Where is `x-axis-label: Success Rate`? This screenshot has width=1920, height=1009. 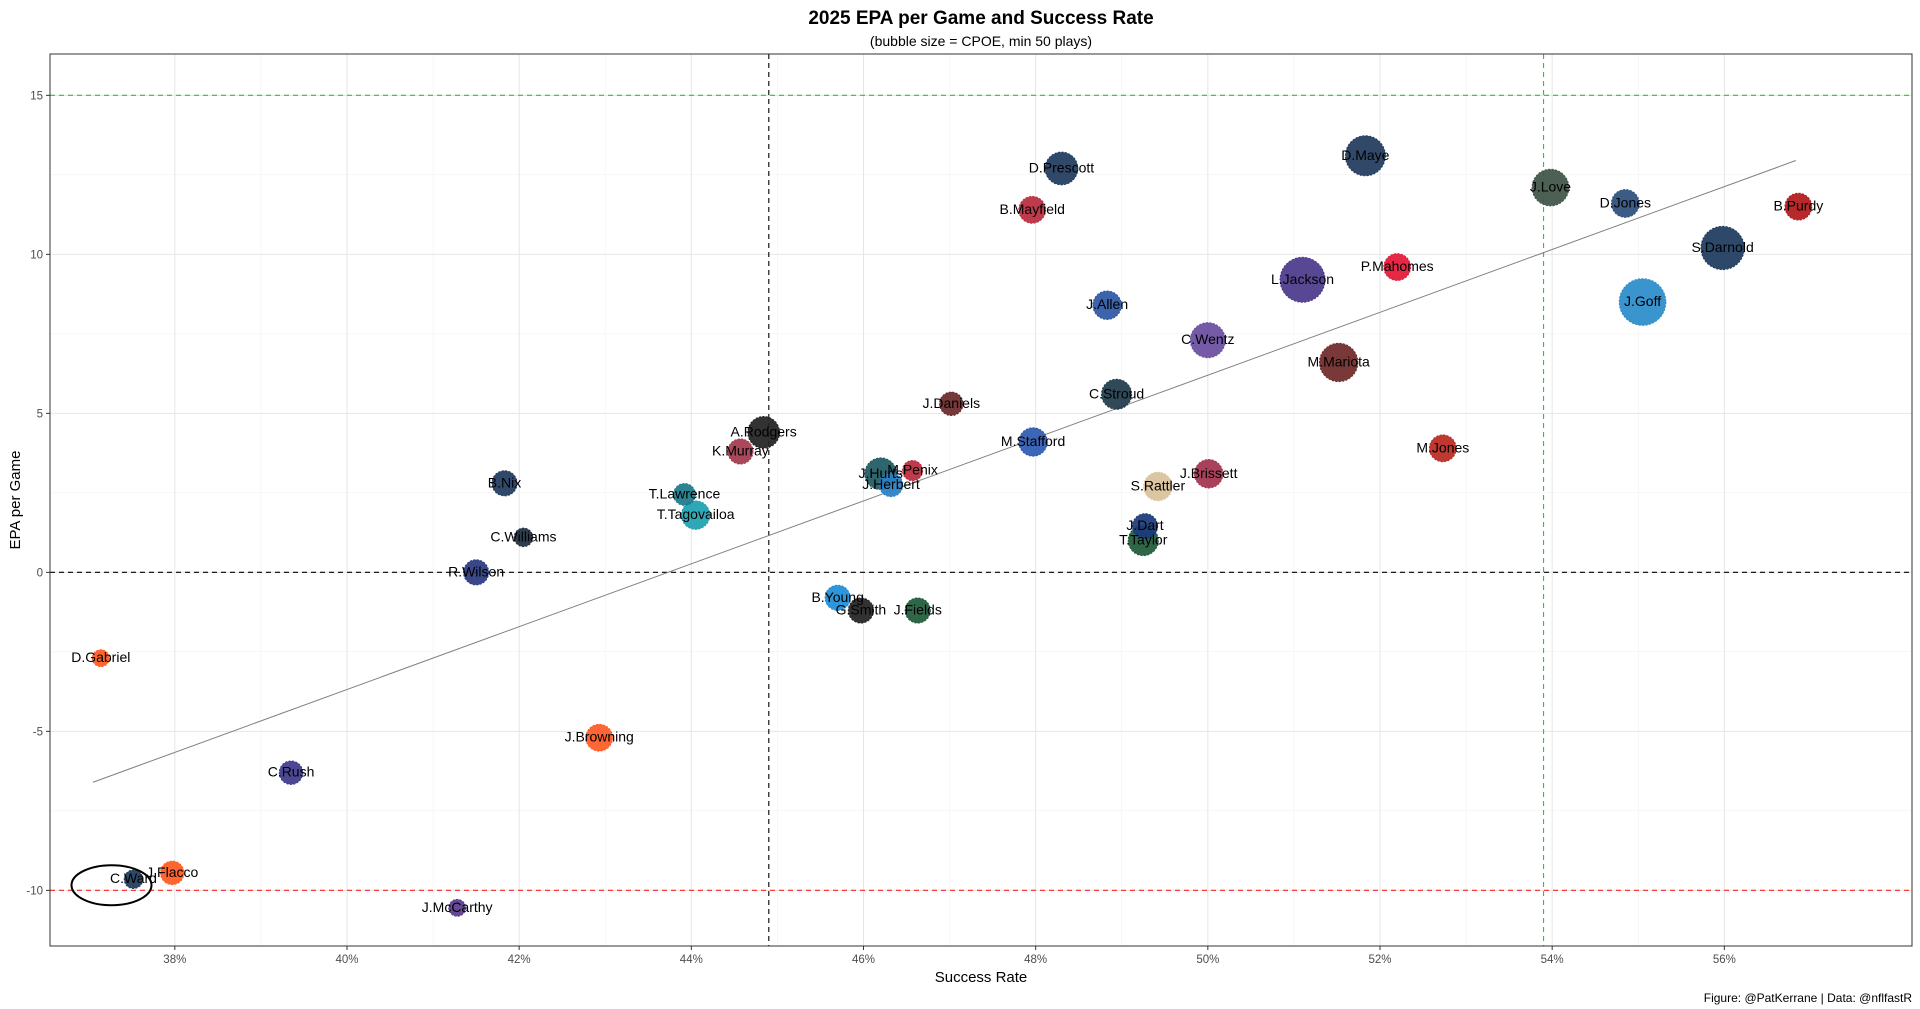
x-axis-label: Success Rate is located at coordinates (981, 977).